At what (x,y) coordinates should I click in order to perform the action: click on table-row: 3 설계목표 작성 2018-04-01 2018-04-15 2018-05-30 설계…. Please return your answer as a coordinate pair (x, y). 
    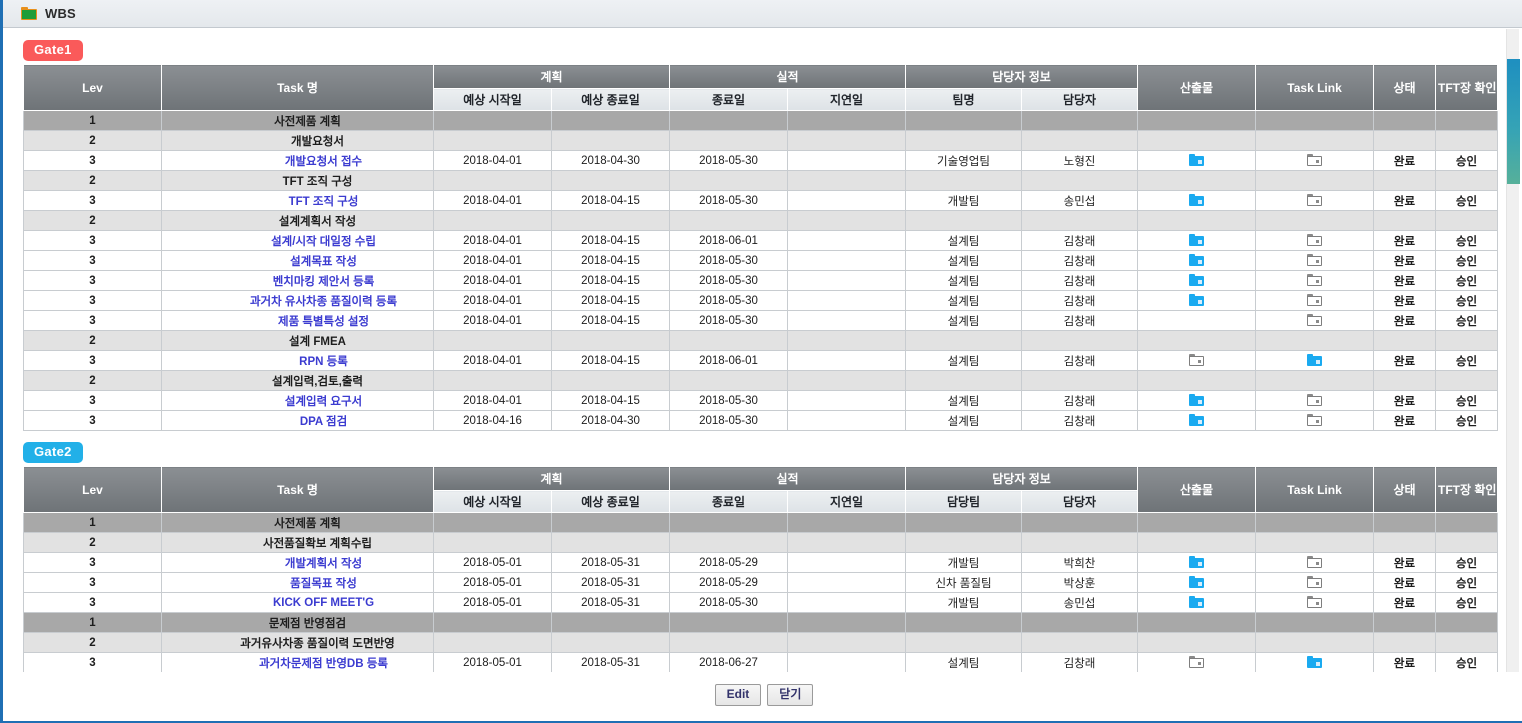
    Looking at the image, I should click on (761, 260).